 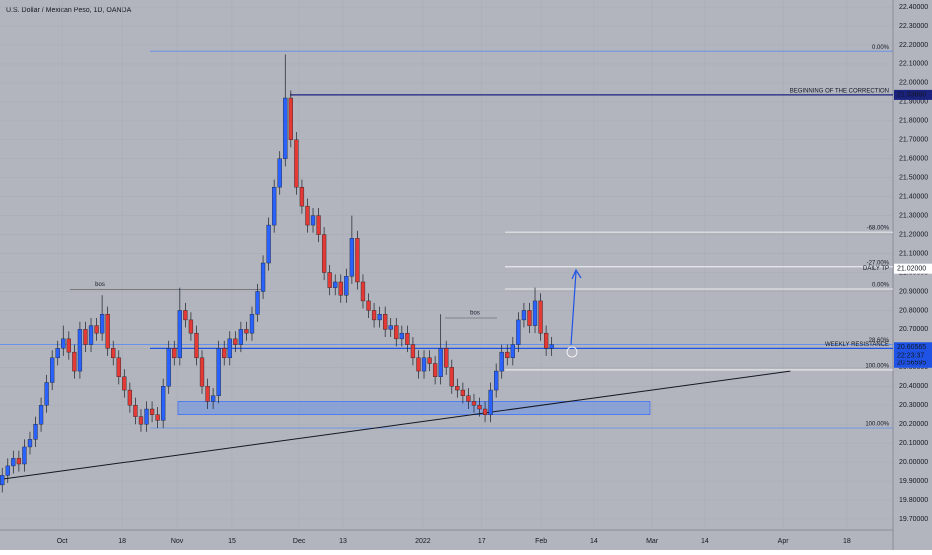 What do you see at coordinates (541, 541) in the screenshot?
I see `x-tick-label: Feb` at bounding box center [541, 541].